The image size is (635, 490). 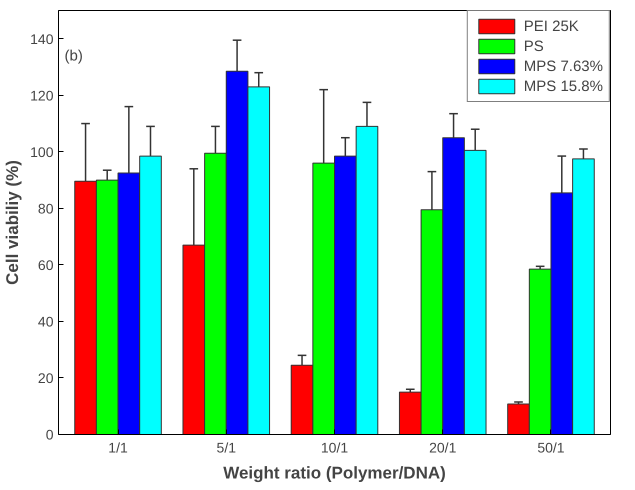 I want to click on x-tick-label: 20/1, so click(x=443, y=448).